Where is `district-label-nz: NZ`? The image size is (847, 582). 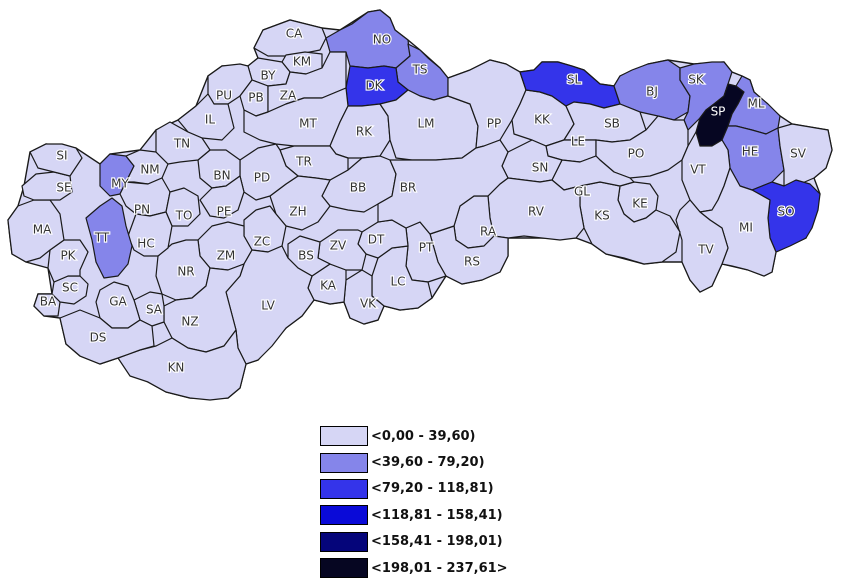
district-label-nz: NZ is located at coordinates (189, 322).